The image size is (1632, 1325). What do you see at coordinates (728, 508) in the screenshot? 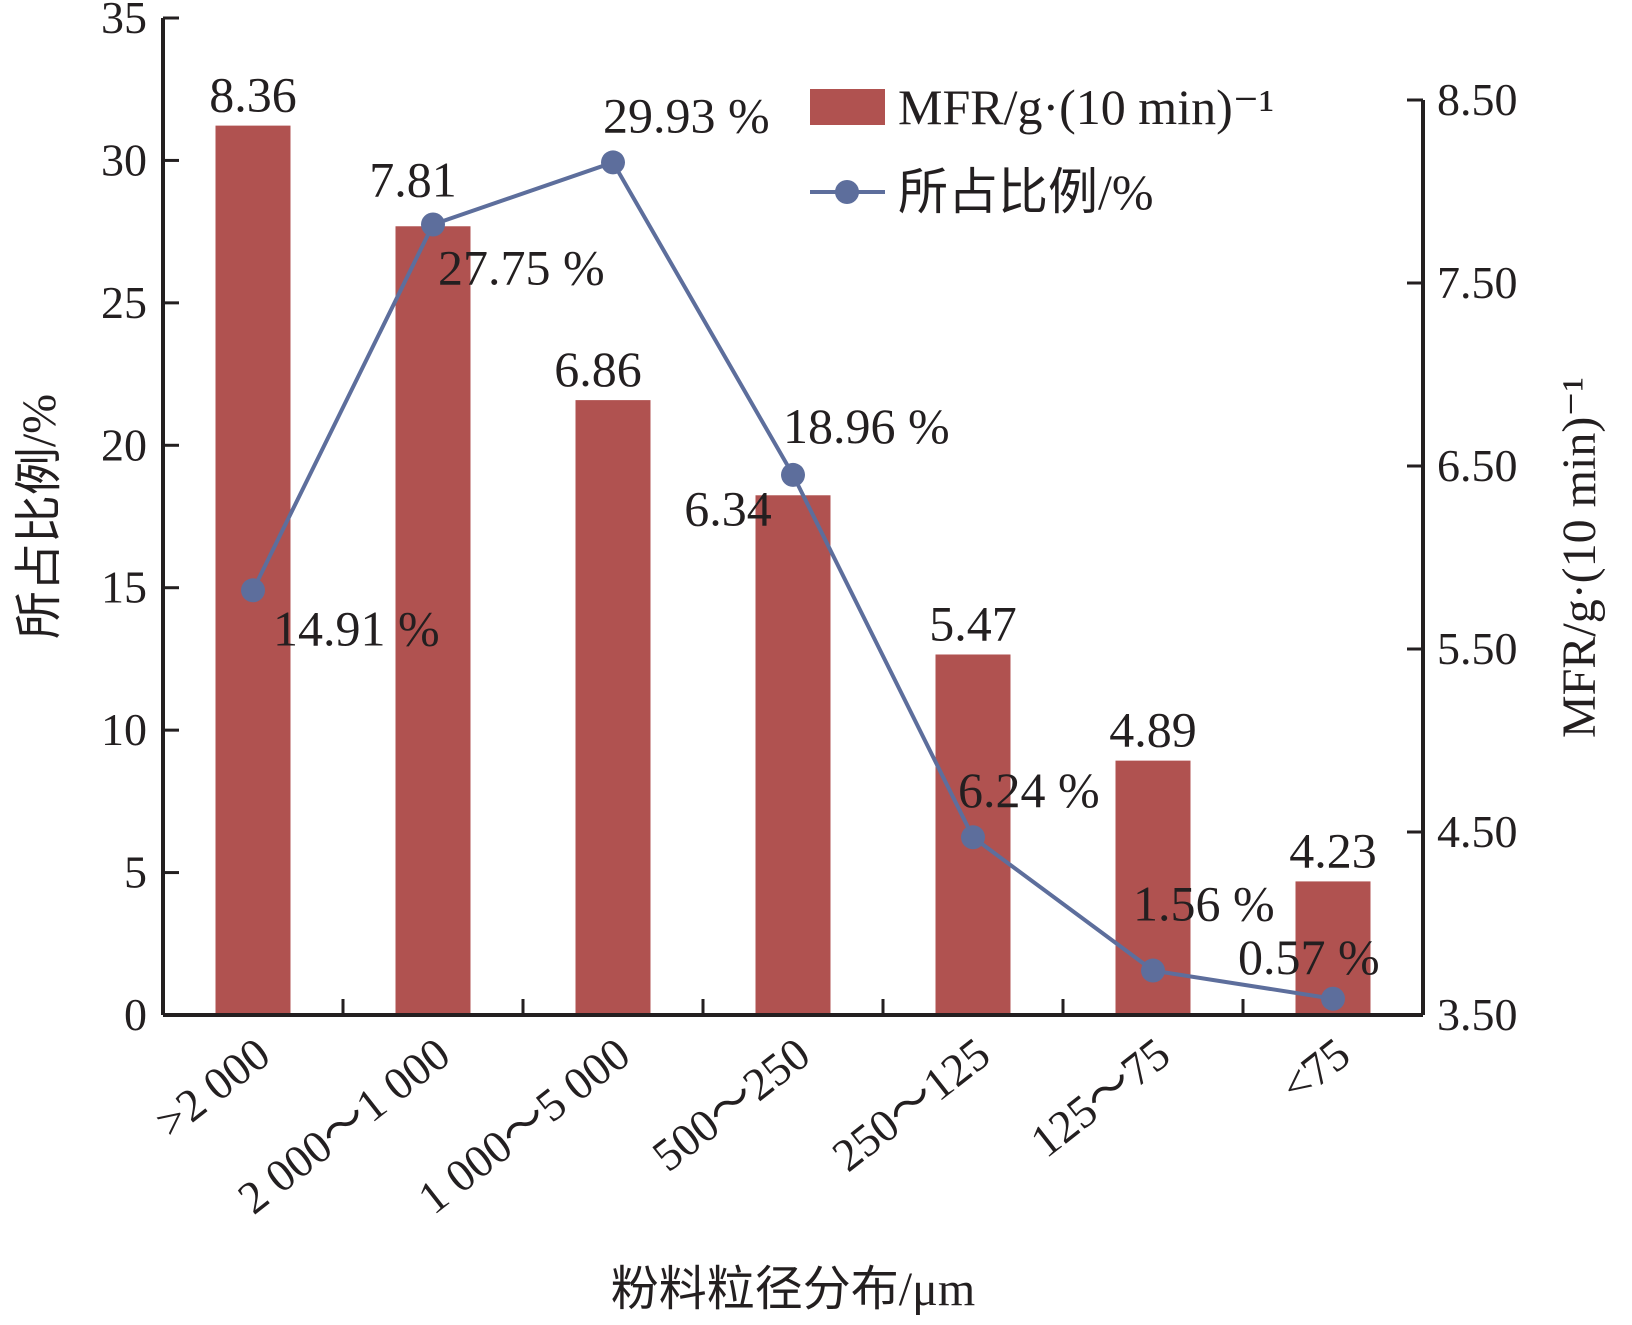
I see `bar-value-label: 6.34` at bounding box center [728, 508].